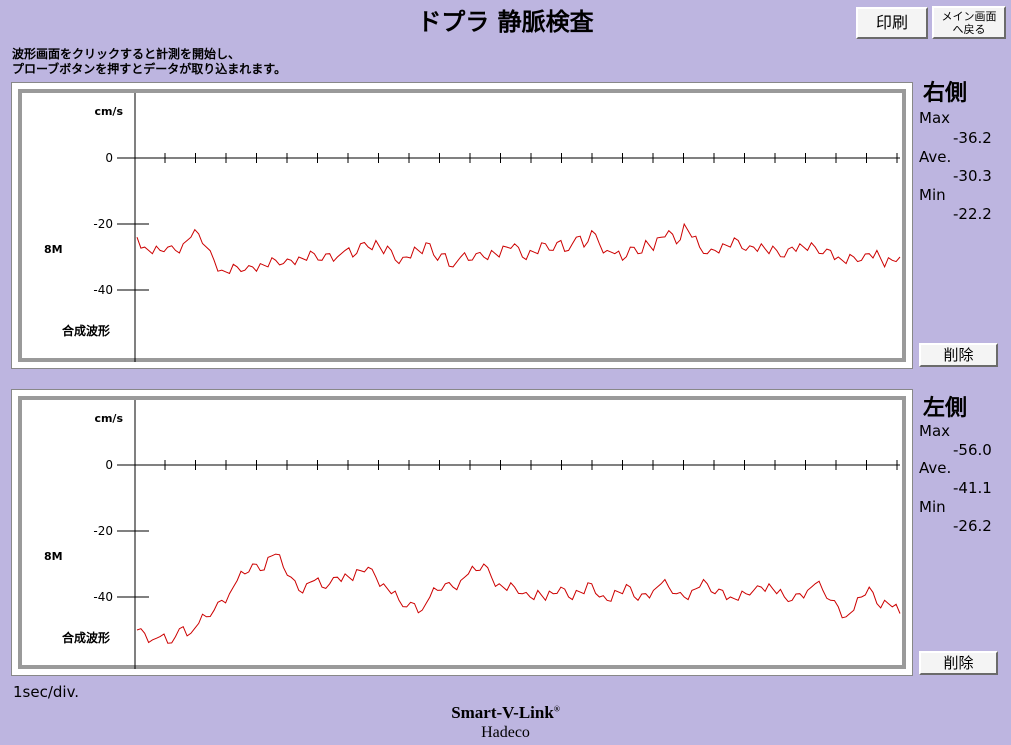 This screenshot has height=745, width=1011. Describe the element at coordinates (149, 69) in the screenshot. I see `instruction-line-2: プローブボタンを押すとデータが取り込まれます。` at that location.